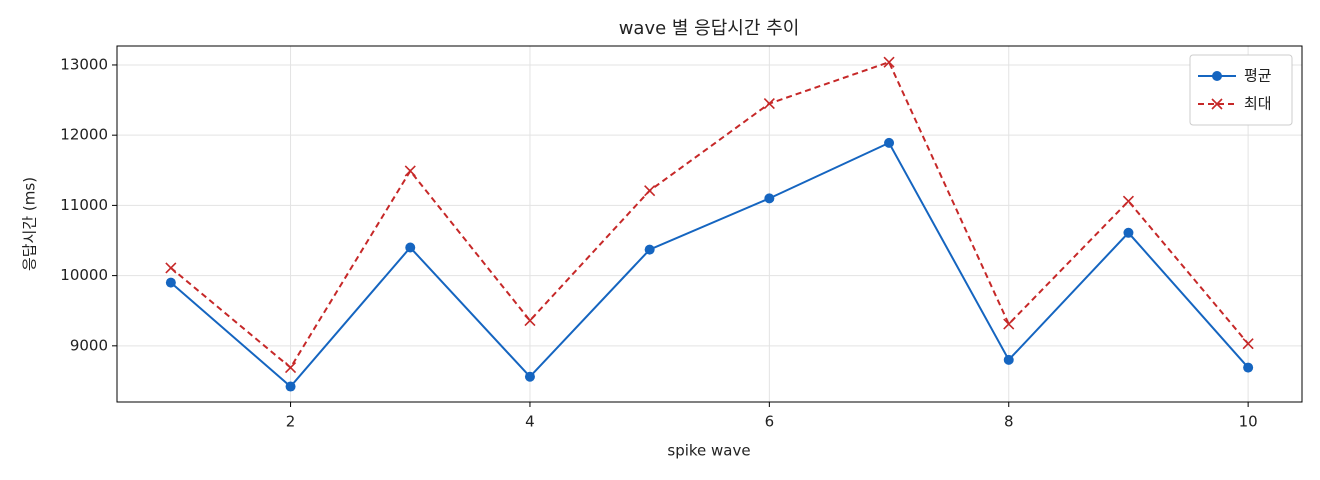  What do you see at coordinates (291, 422) in the screenshot?
I see `x-tick-label: 2` at bounding box center [291, 422].